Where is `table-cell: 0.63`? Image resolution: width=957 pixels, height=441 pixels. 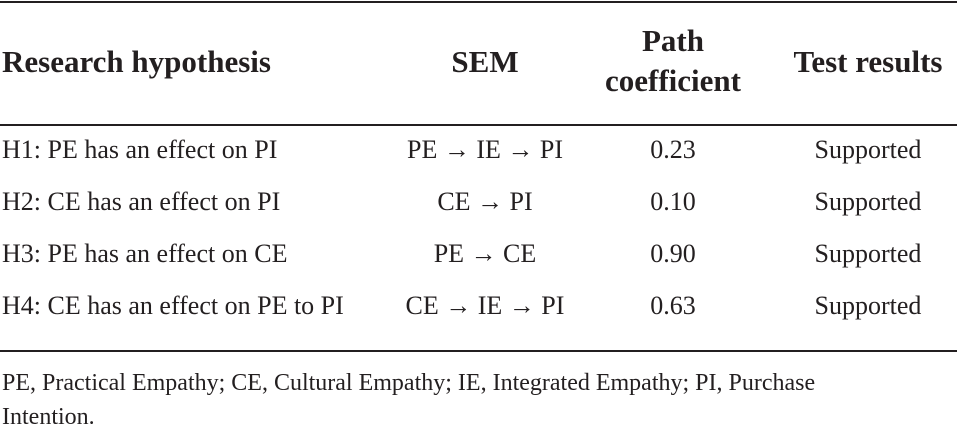 table-cell: 0.63 is located at coordinates (673, 305).